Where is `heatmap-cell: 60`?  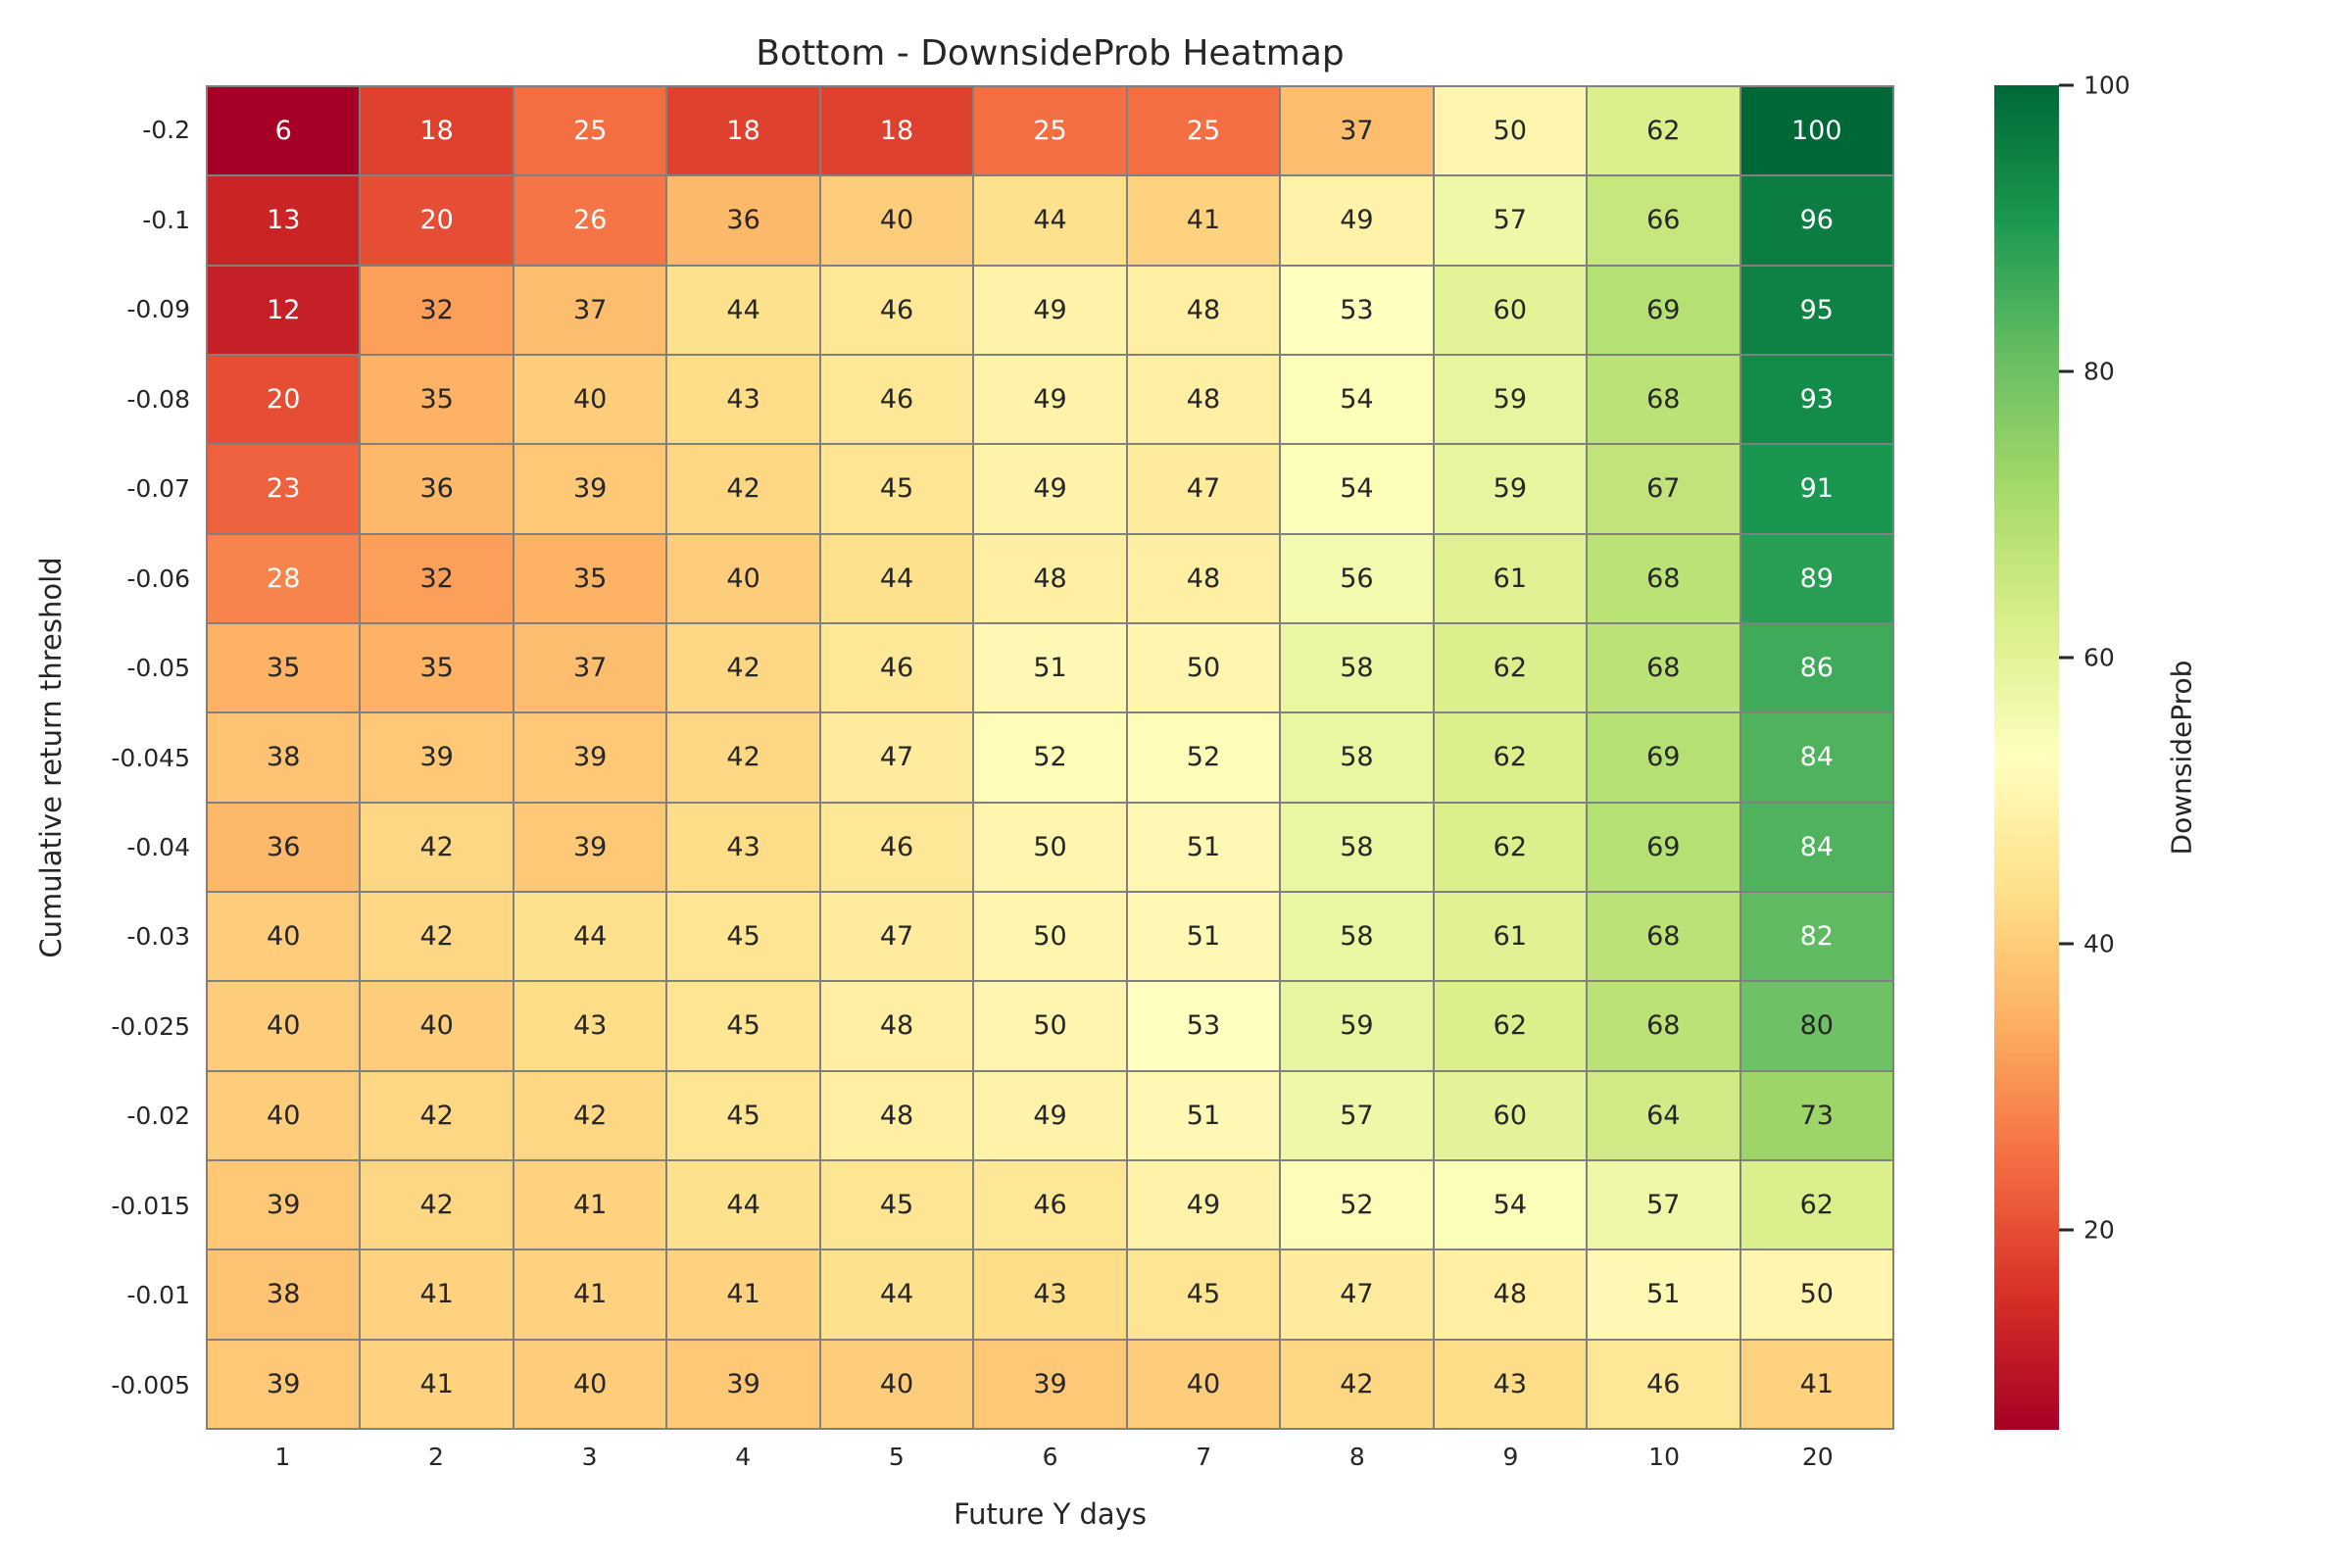
heatmap-cell: 60 is located at coordinates (1510, 1115).